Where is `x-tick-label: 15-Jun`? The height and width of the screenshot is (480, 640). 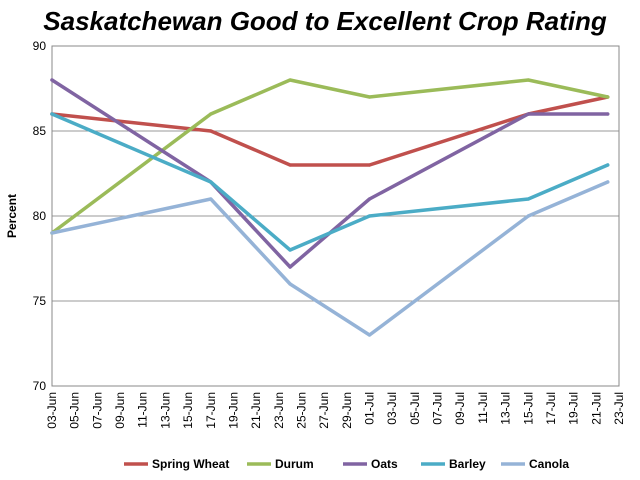
x-tick-label: 15-Jun is located at coordinates (188, 410).